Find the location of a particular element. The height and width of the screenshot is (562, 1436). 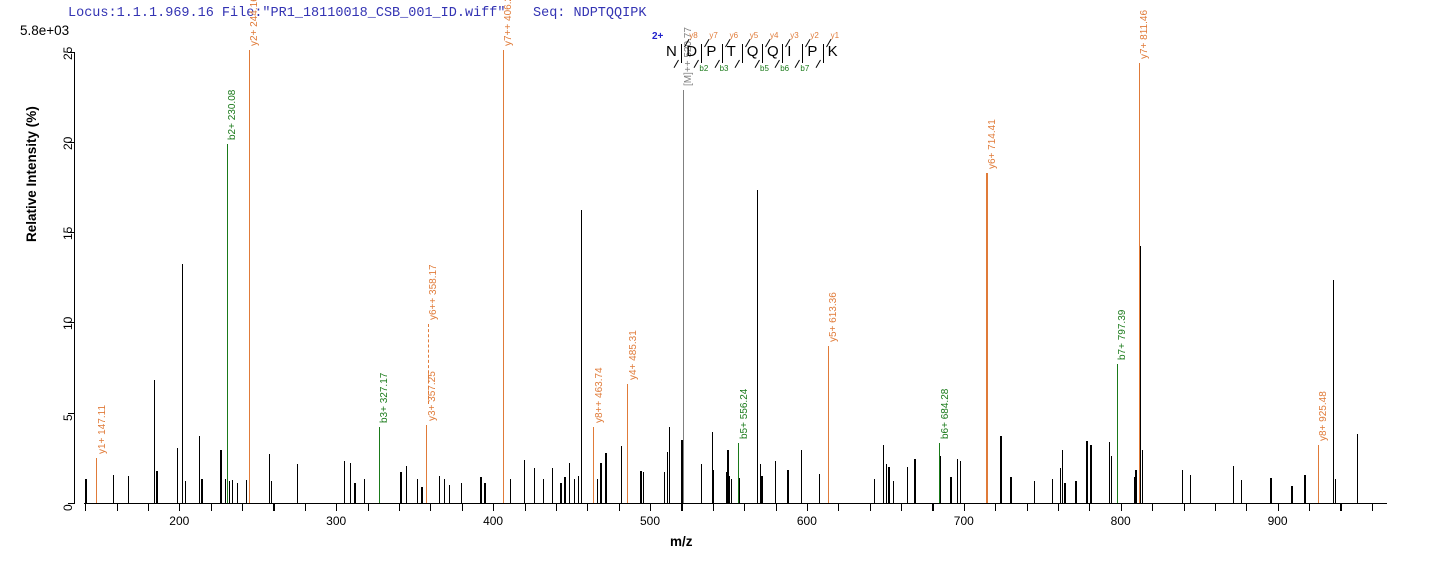

y-axis-title: Relative Intensity (%) is located at coordinates (31, 174).